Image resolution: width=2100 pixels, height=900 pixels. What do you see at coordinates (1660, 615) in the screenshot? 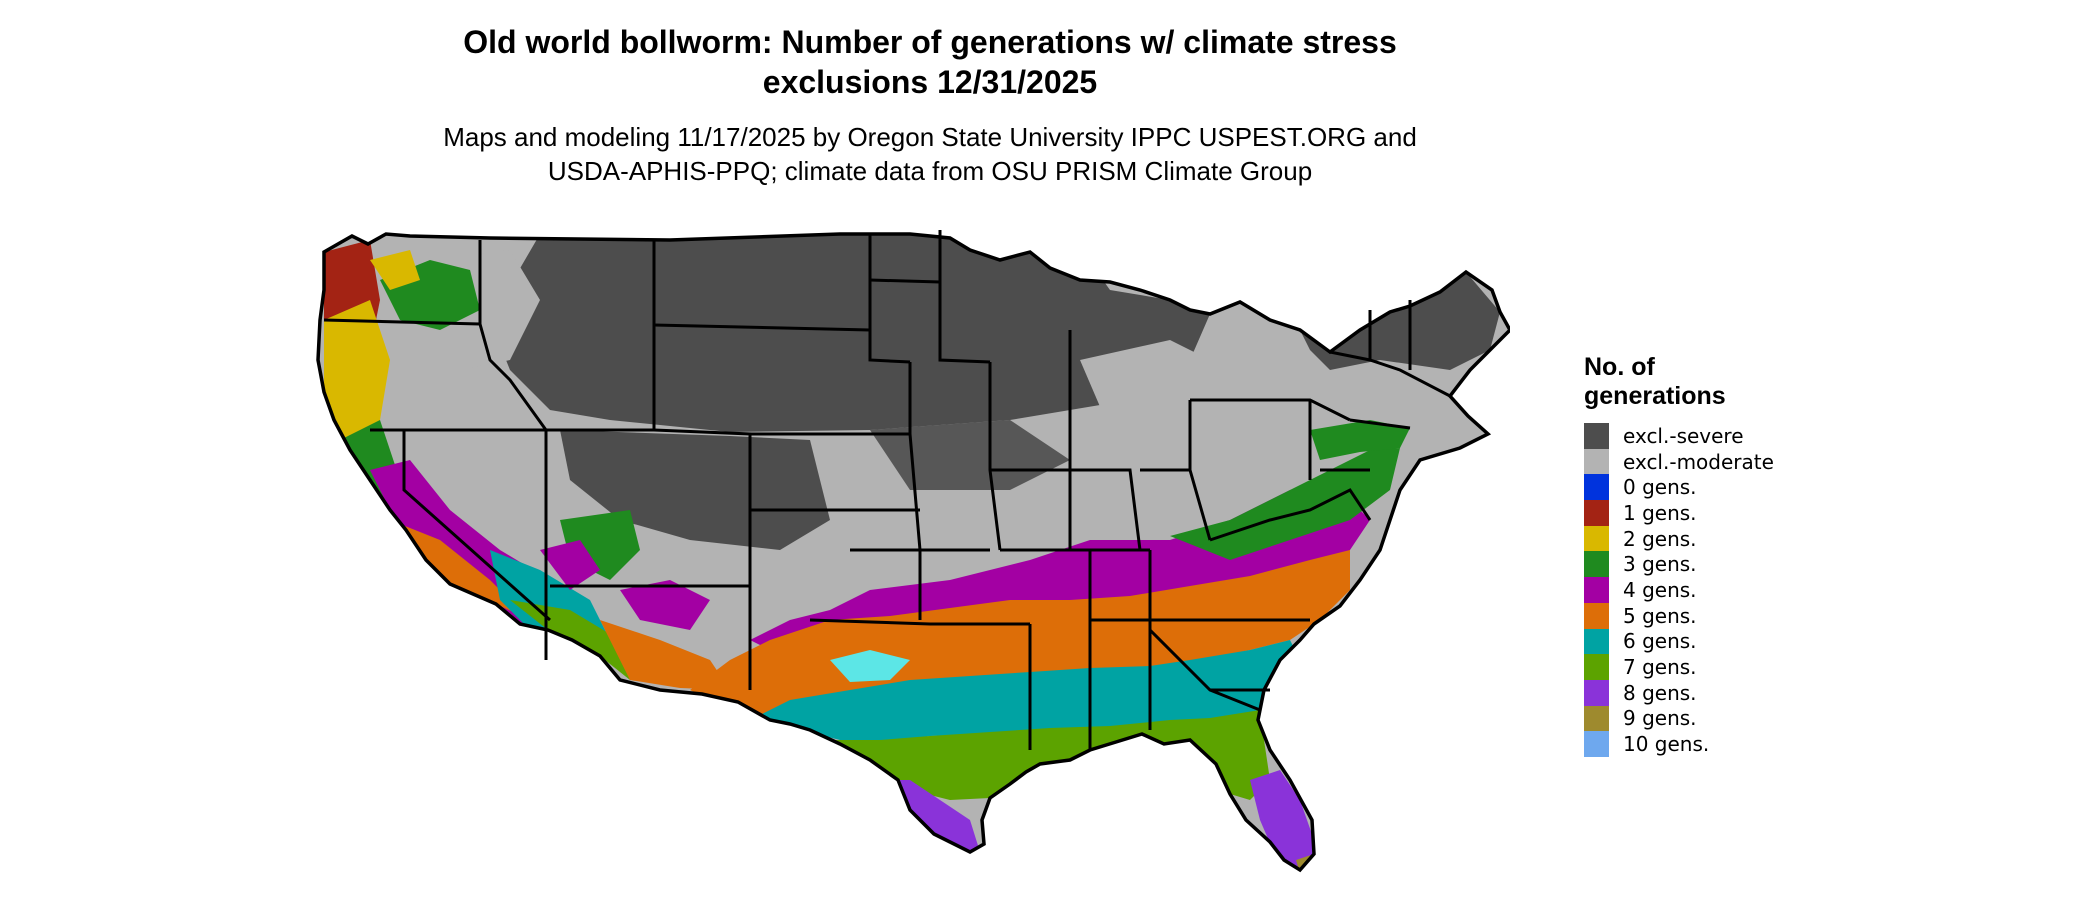
I see `legend-label: 5 gens.` at bounding box center [1660, 615].